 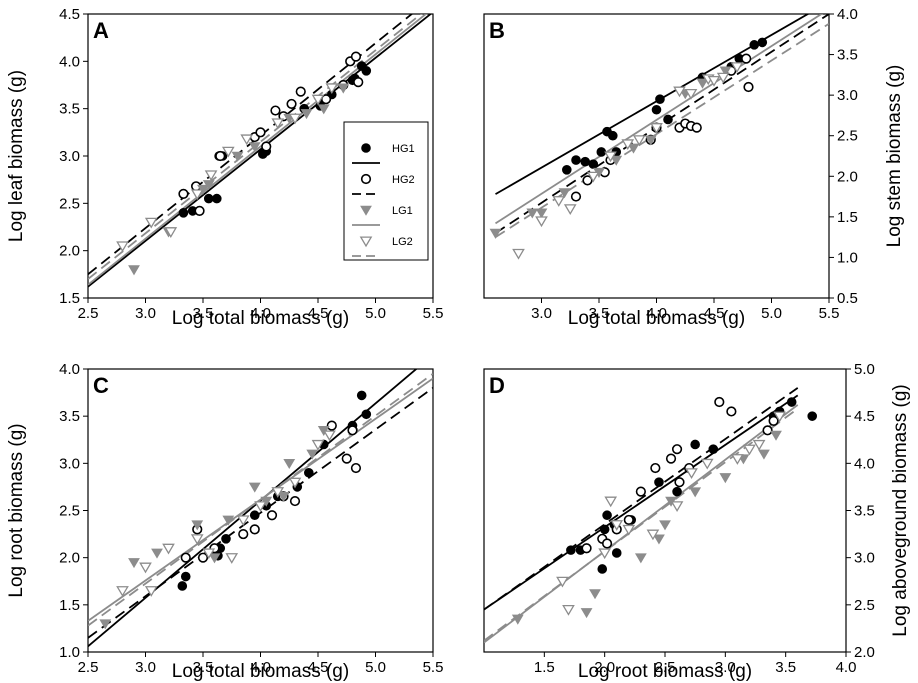 I want to click on legend-marker-lg2, so click(x=366, y=242).